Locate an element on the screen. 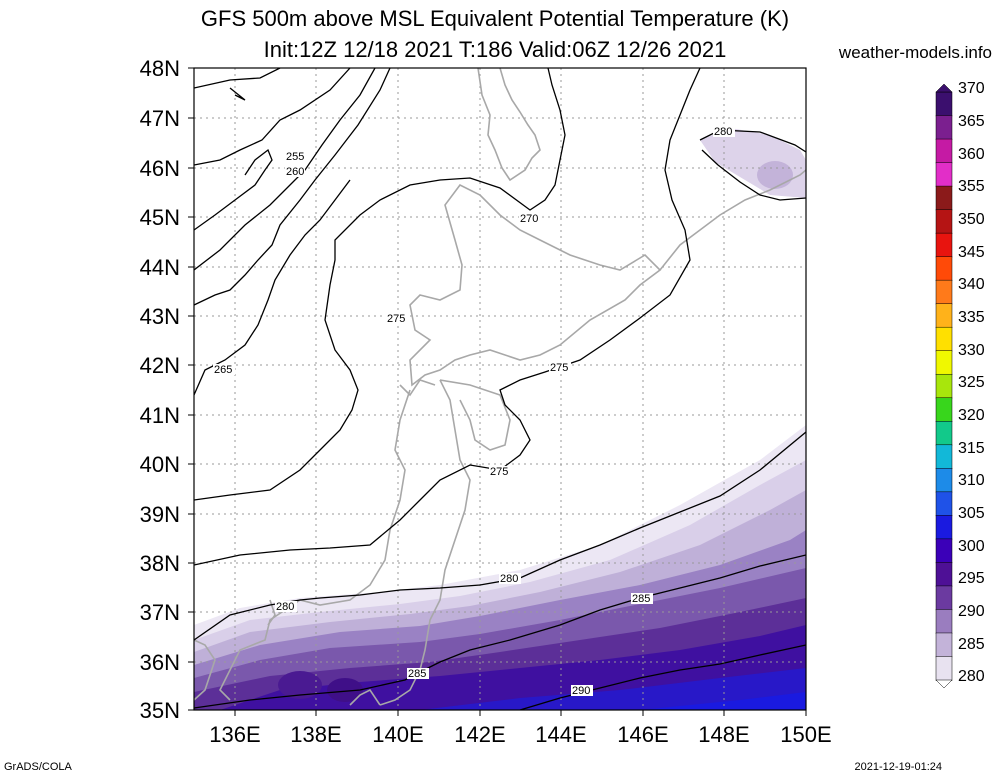  colorbar-label: 360 is located at coordinates (971, 154).